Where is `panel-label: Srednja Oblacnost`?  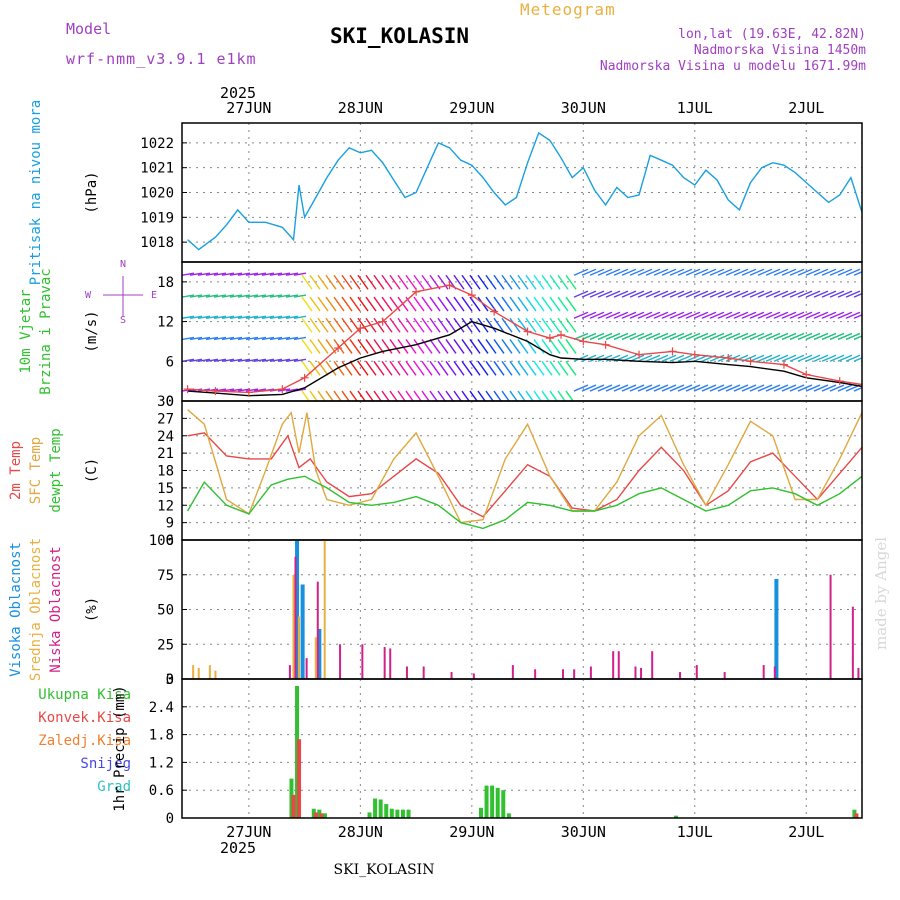
panel-label: Srednja Oblacnost is located at coordinates (36, 609).